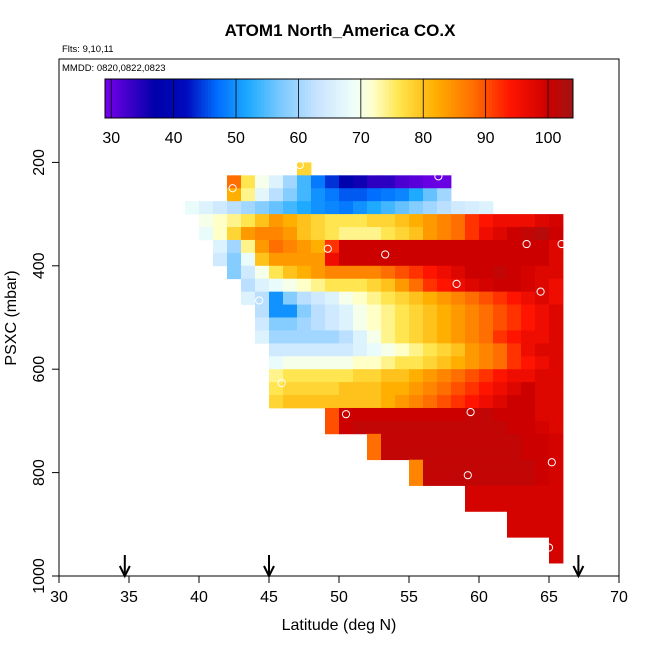  Describe the element at coordinates (331, 138) in the screenshot. I see `colorbar-tick-labels: 30 40 50 60 70 80 90 100` at that location.